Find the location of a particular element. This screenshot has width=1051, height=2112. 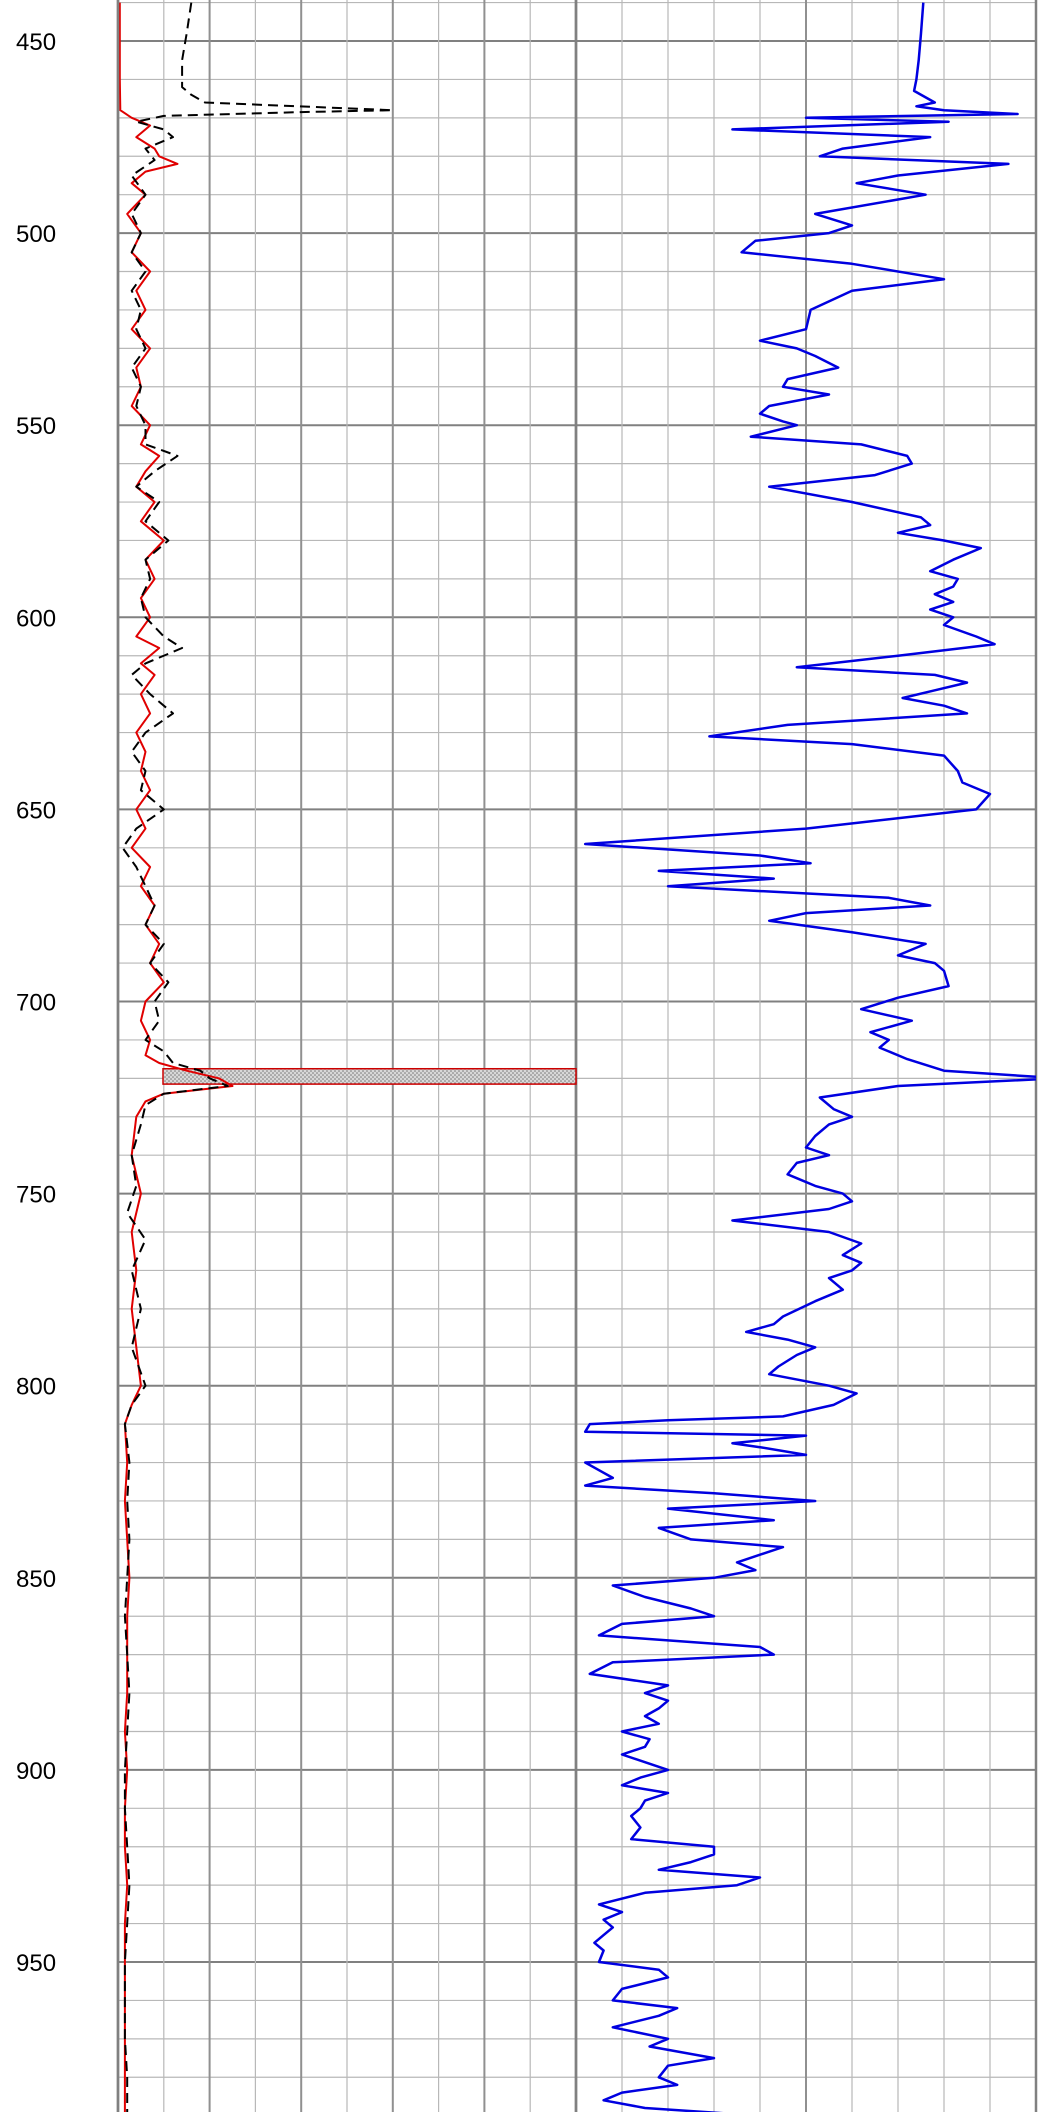

depth-tick-label: 800 is located at coordinates (36, 1387).